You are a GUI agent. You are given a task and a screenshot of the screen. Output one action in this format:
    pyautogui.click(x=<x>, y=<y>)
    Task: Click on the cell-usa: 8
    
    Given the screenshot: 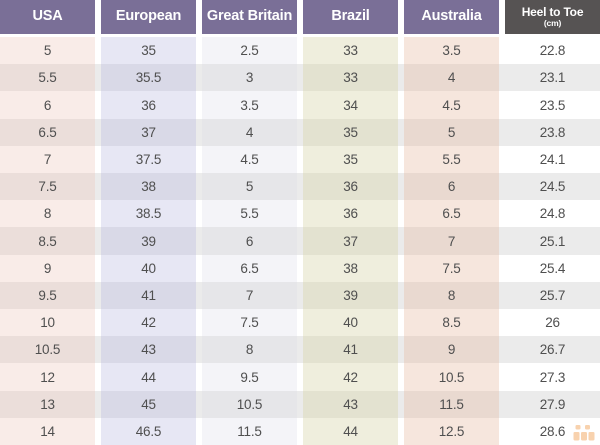 What is the action you would take?
    pyautogui.click(x=47, y=214)
    